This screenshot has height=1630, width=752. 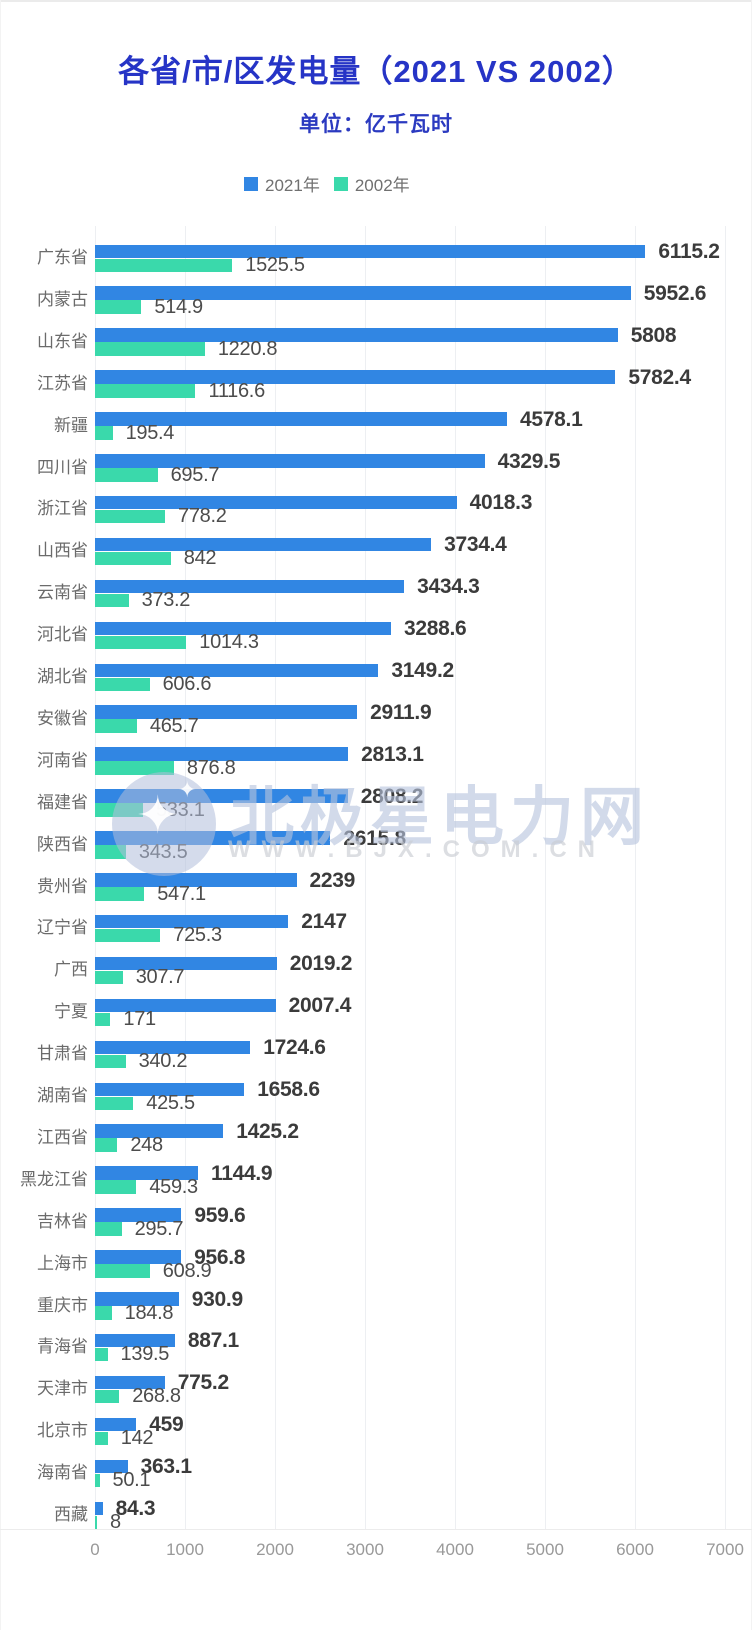 I want to click on value-2002: 343.5, so click(x=163, y=851).